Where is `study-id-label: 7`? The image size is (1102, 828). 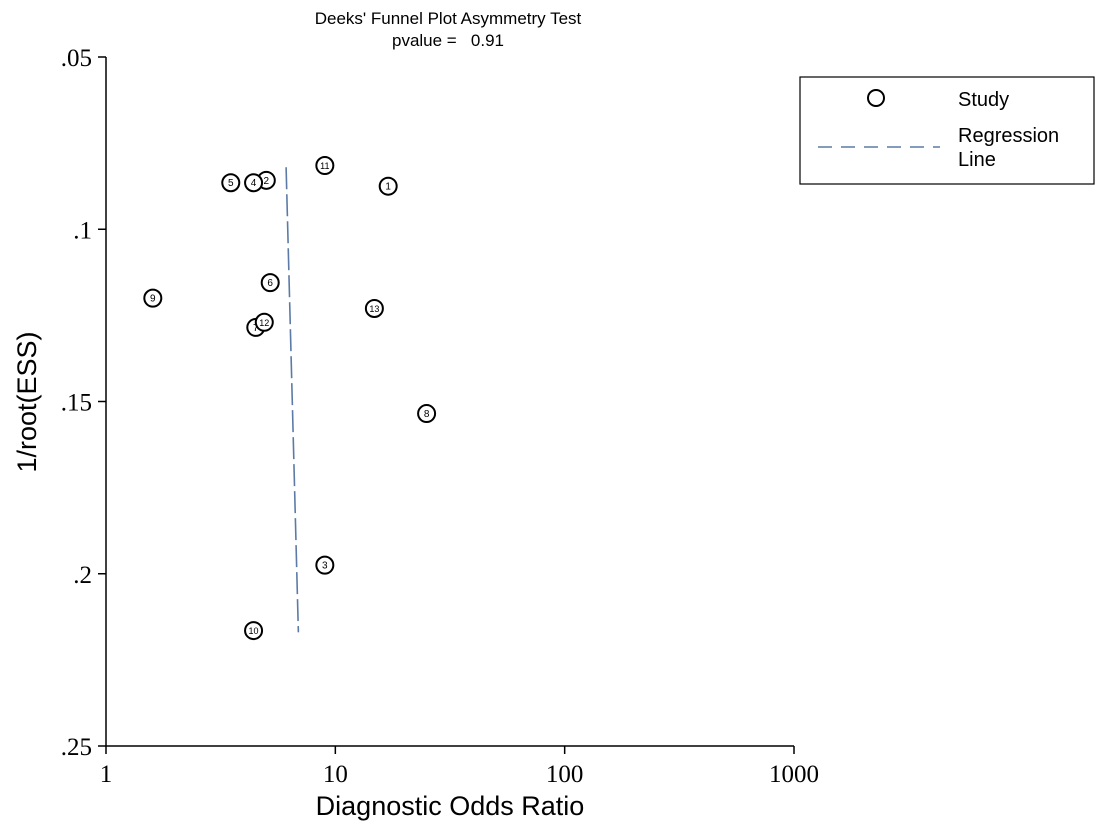
study-id-label: 7 is located at coordinates (256, 328).